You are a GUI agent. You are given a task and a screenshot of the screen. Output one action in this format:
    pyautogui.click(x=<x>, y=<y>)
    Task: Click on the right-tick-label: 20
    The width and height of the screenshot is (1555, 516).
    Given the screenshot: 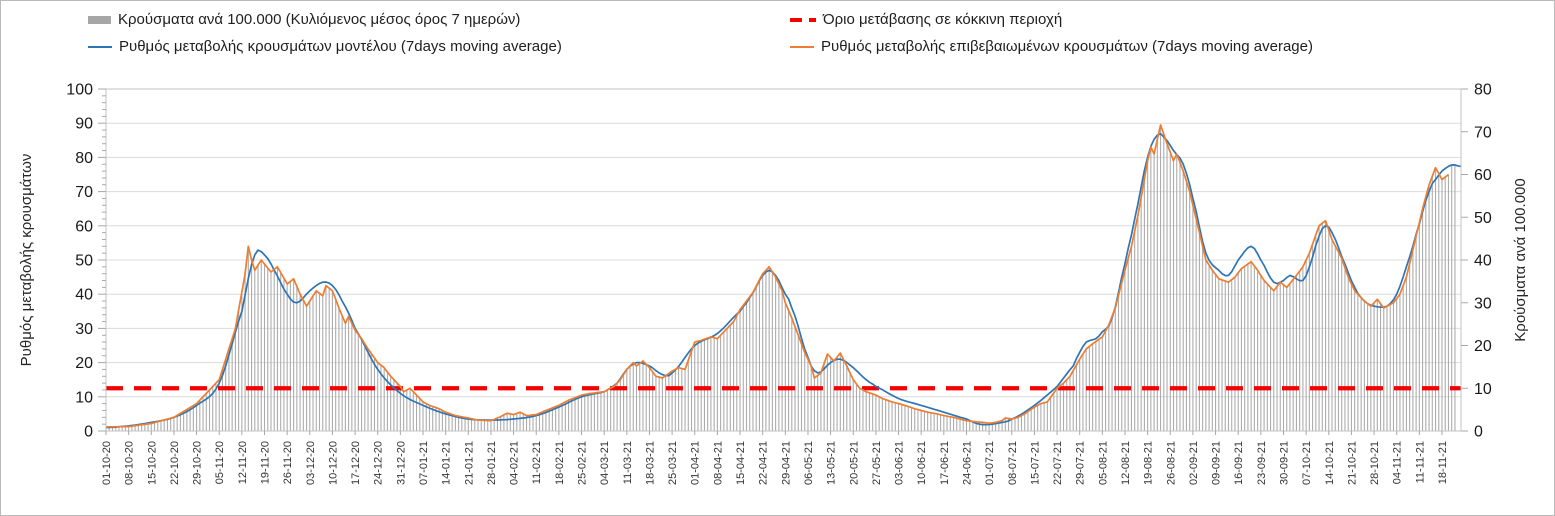 What is the action you would take?
    pyautogui.click(x=1483, y=346)
    